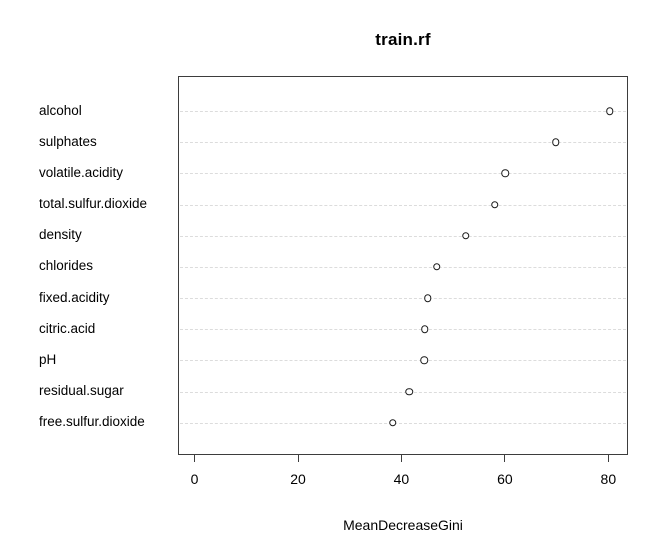 The height and width of the screenshot is (554, 668). What do you see at coordinates (93, 203) in the screenshot?
I see `y-tick-label: total.sulfur.dioxide` at bounding box center [93, 203].